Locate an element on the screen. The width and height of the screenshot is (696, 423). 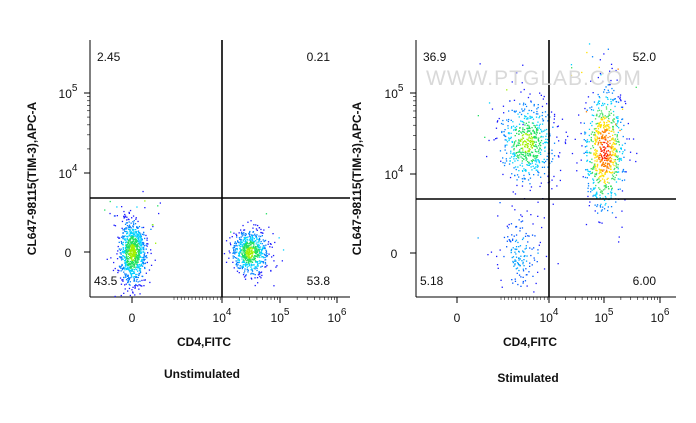
quadrant-percent-top-left: 36.9 is located at coordinates (435, 57).